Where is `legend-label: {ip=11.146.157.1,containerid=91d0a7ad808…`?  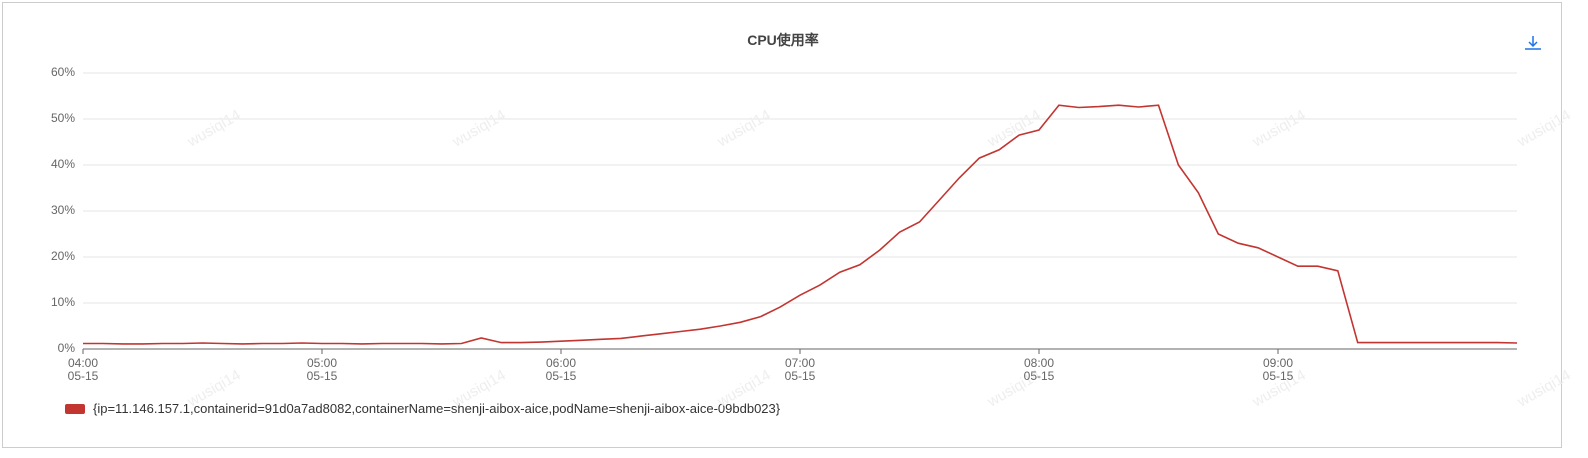
legend-label: {ip=11.146.157.1,containerid=91d0a7ad808… is located at coordinates (437, 408).